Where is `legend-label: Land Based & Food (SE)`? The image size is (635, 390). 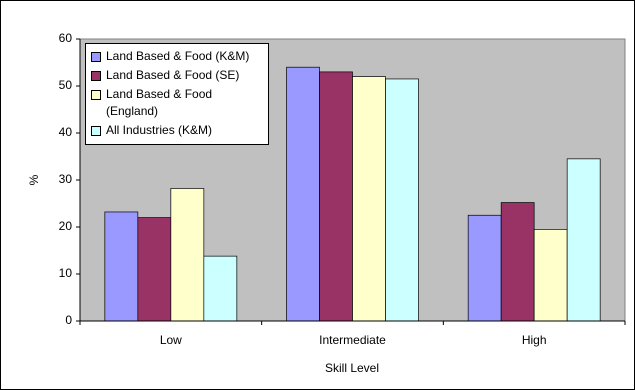 legend-label: Land Based & Food (SE) is located at coordinates (173, 75).